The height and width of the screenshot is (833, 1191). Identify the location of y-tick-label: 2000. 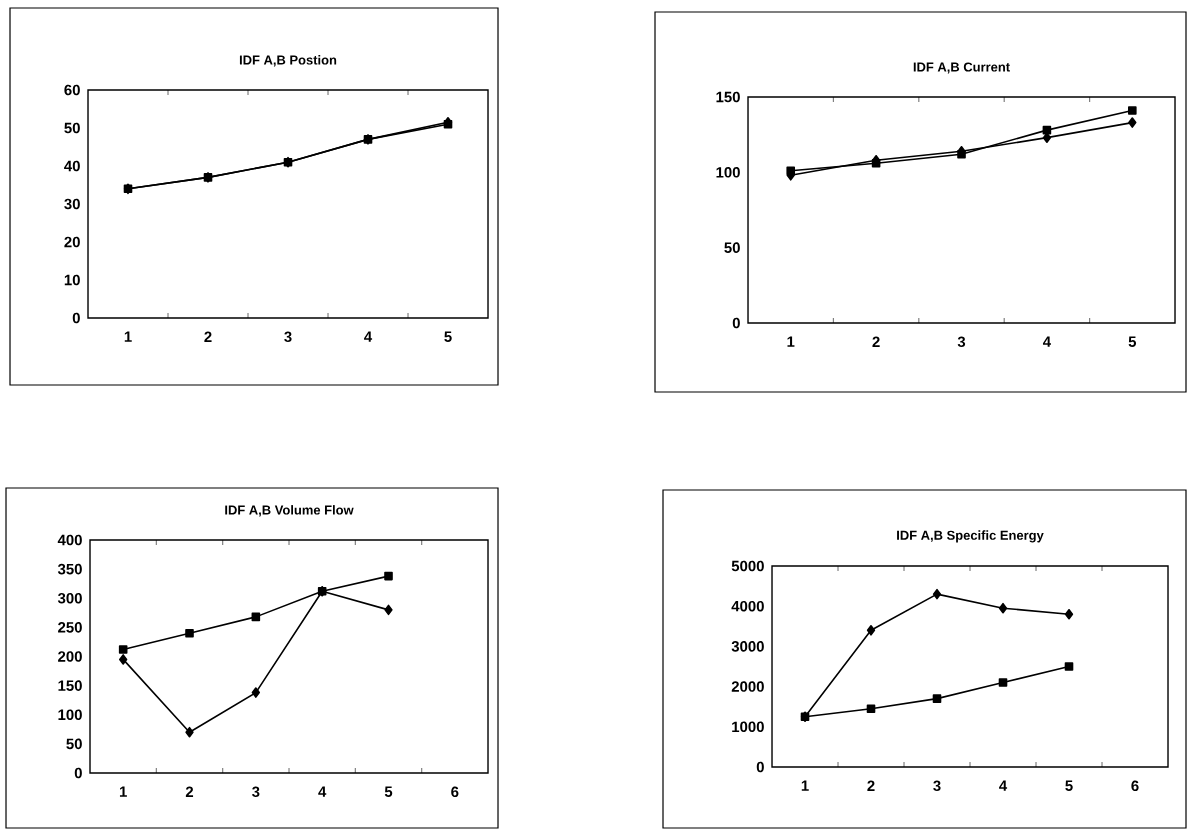
(747, 686).